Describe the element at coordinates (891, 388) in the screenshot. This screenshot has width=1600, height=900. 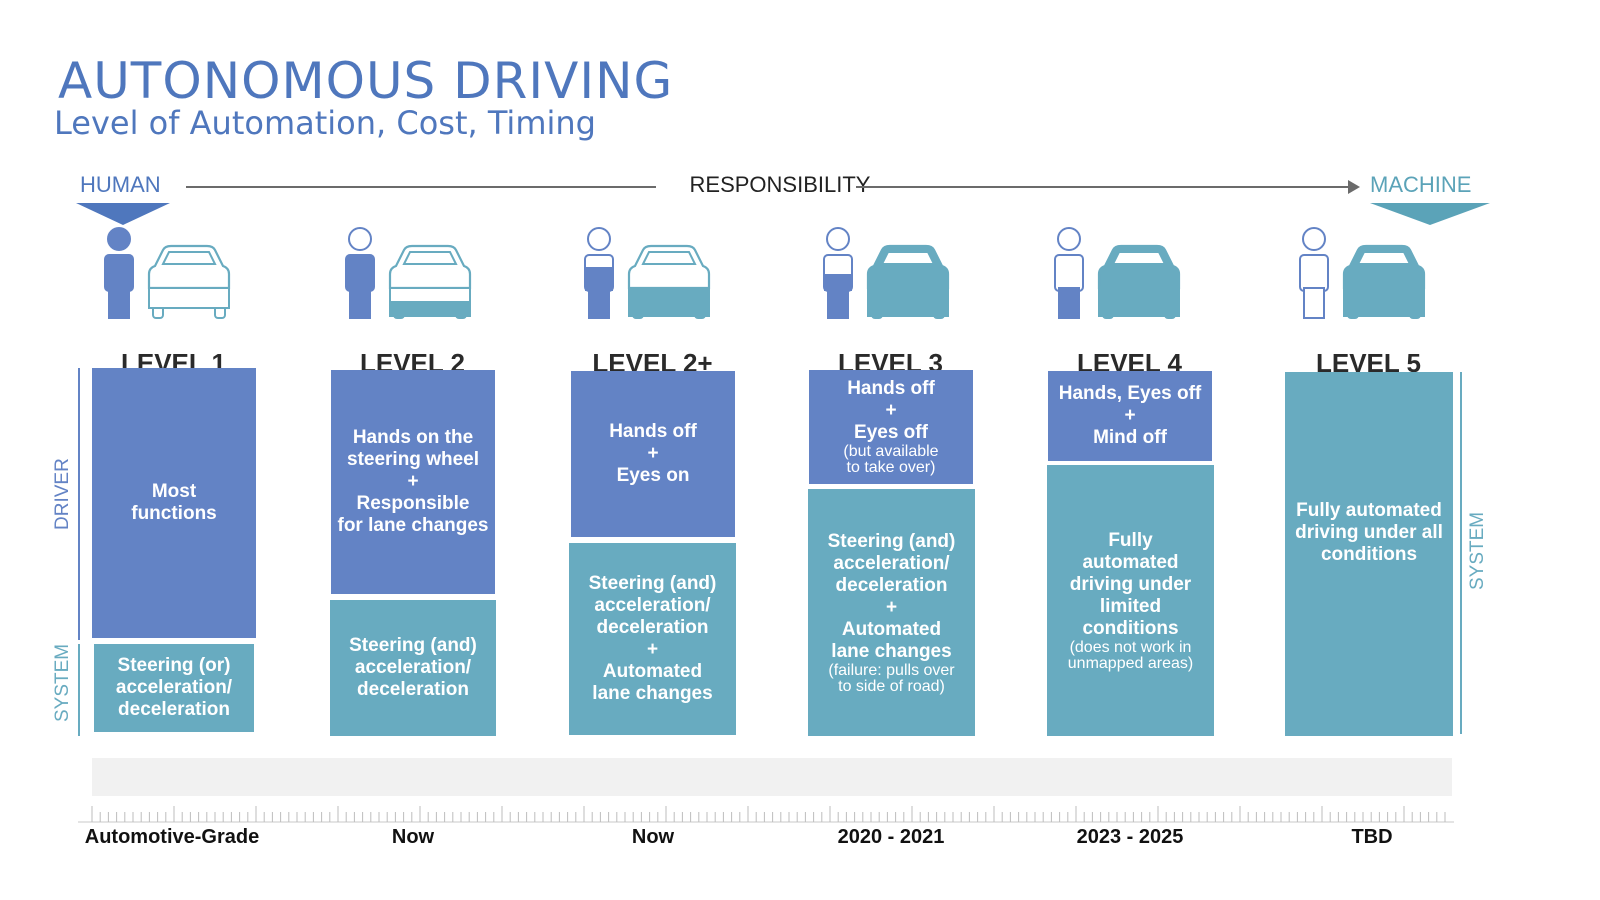
I see `level-3-driver-line: Hands off` at that location.